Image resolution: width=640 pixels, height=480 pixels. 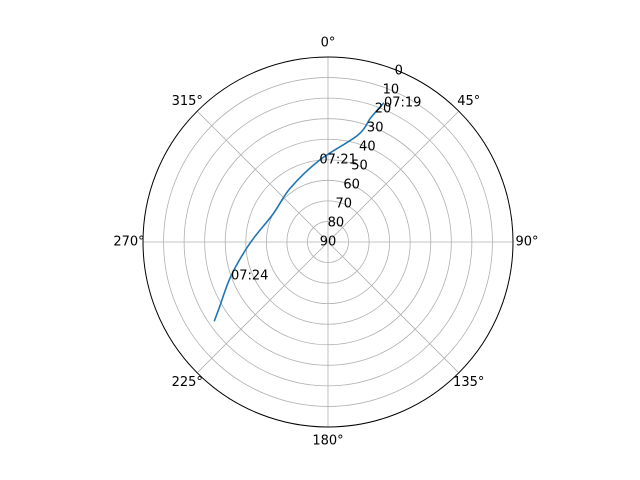 What do you see at coordinates (128, 242) in the screenshot?
I see `angular-tick-label: 270°` at bounding box center [128, 242].